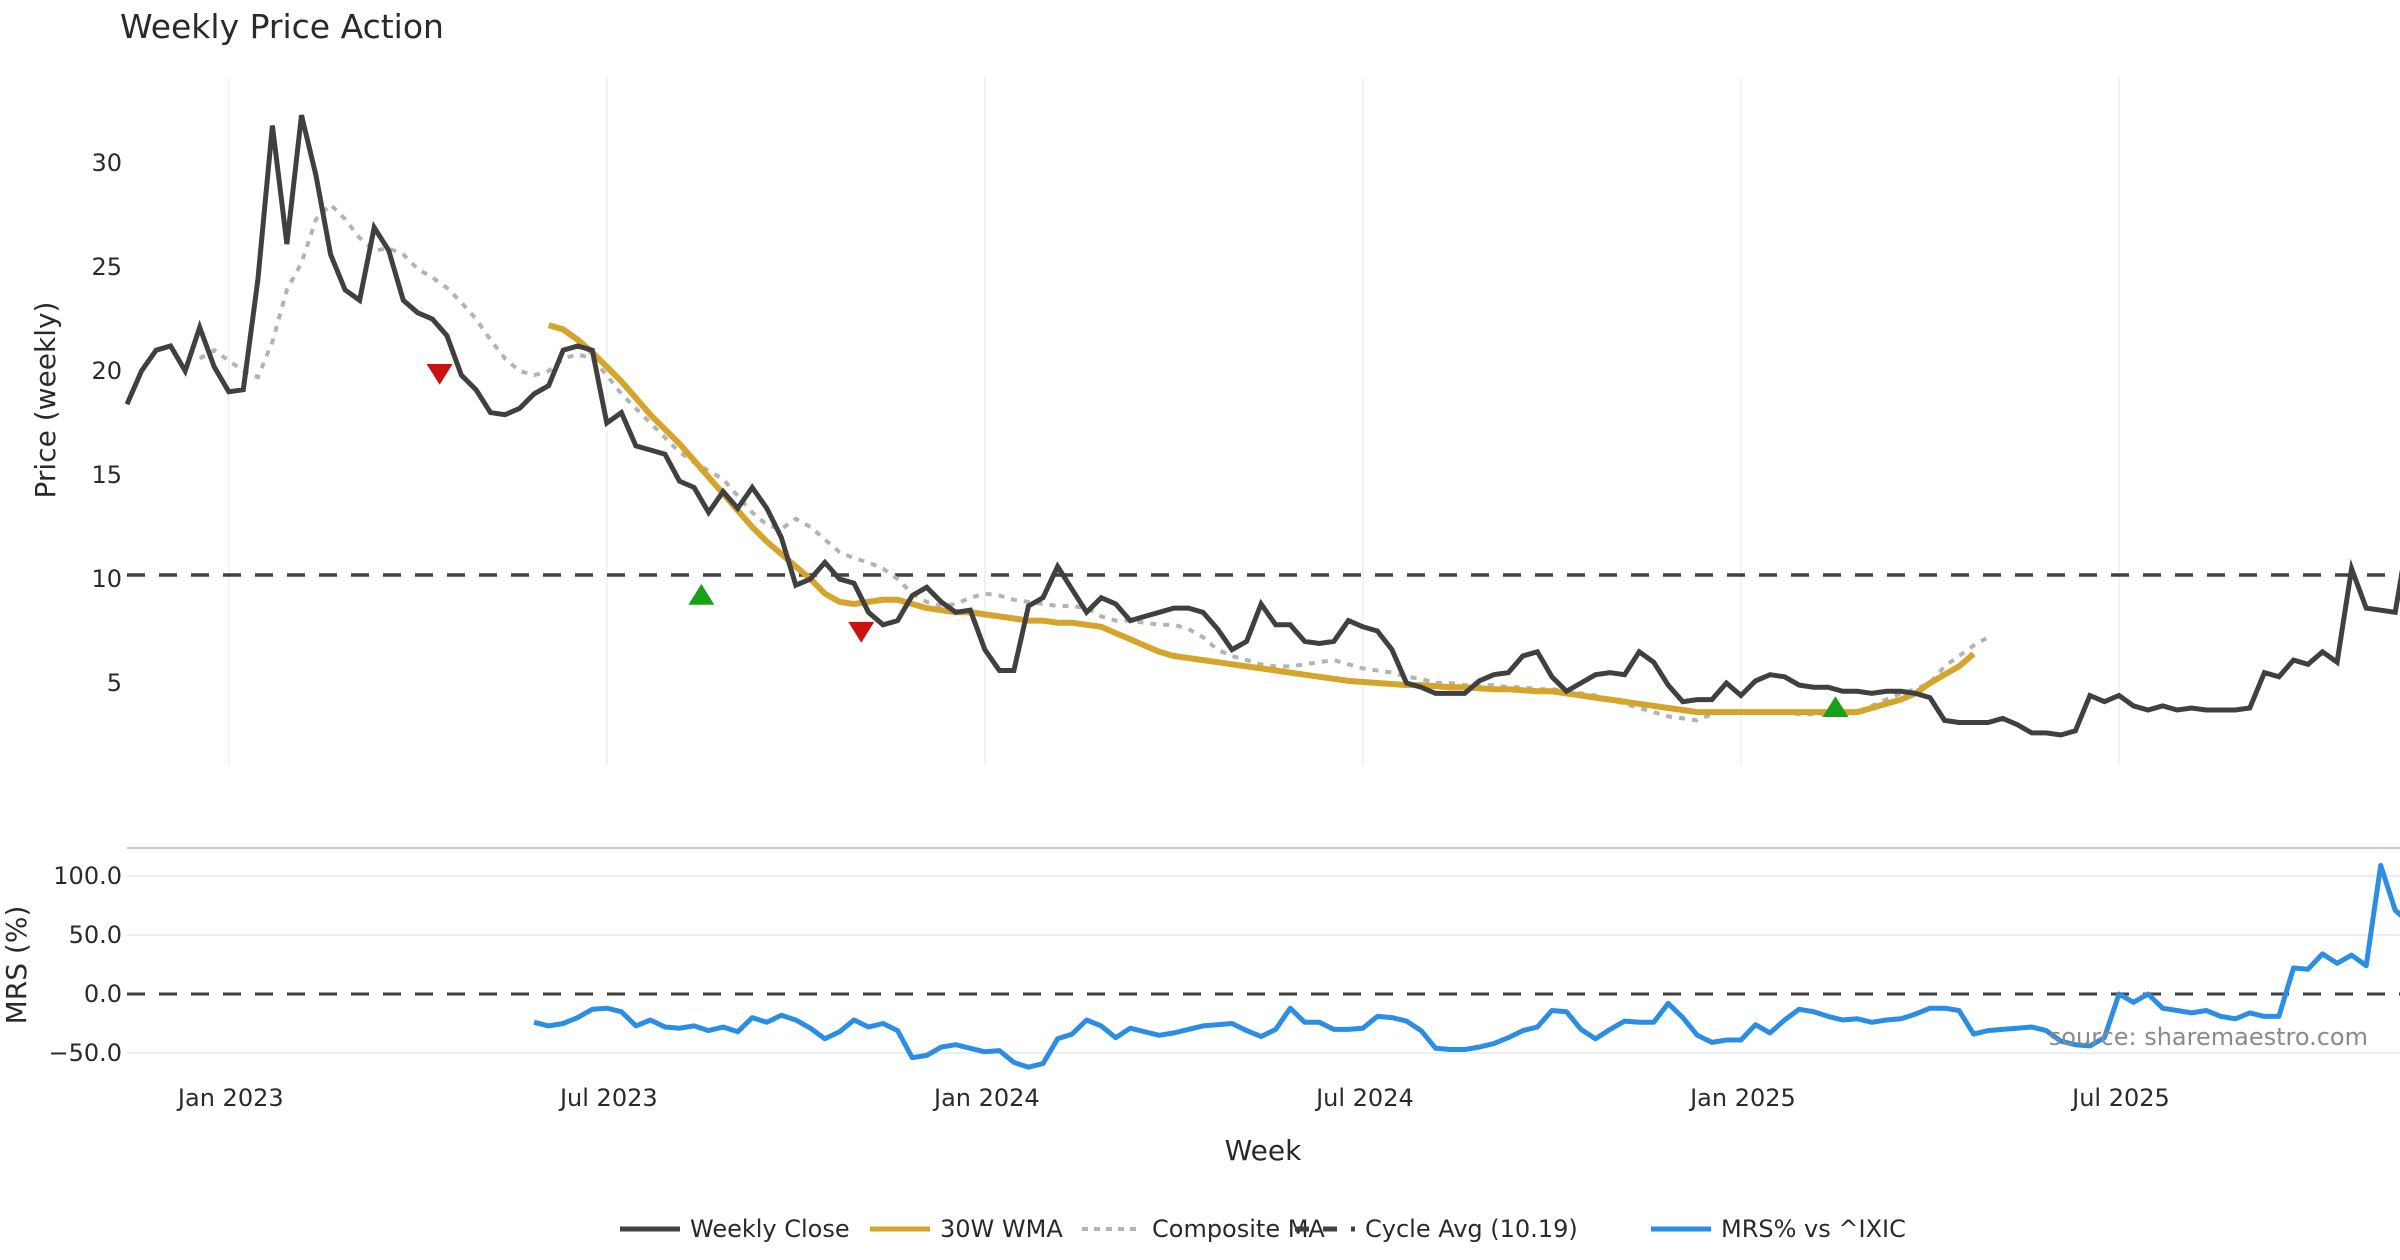  Describe the element at coordinates (106, 579) in the screenshot. I see `price-y-tick-label: 10` at that location.